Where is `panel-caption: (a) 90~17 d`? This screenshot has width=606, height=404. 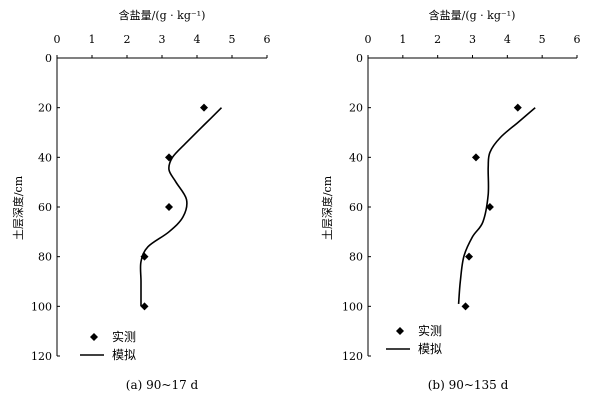 panel-caption: (a) 90~17 d is located at coordinates (162, 385).